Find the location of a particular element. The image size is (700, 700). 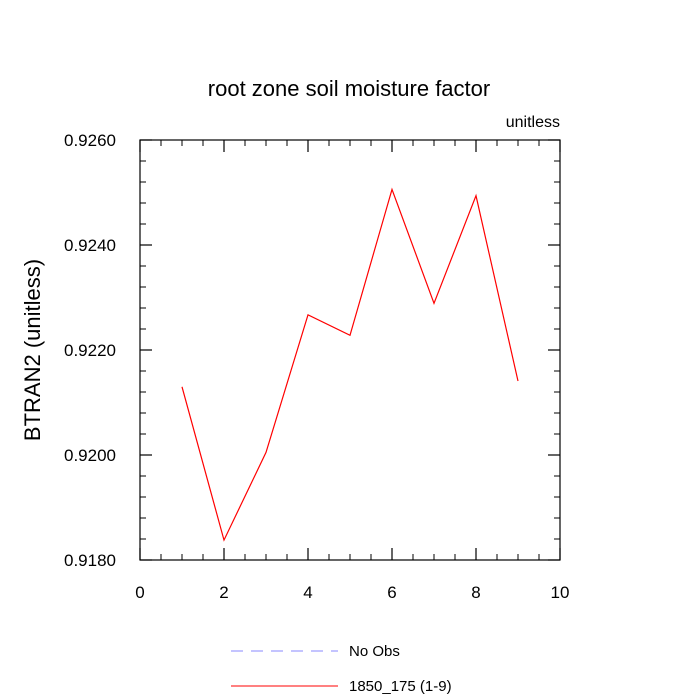

y-tick-label: 0.9200 is located at coordinates (90, 455).